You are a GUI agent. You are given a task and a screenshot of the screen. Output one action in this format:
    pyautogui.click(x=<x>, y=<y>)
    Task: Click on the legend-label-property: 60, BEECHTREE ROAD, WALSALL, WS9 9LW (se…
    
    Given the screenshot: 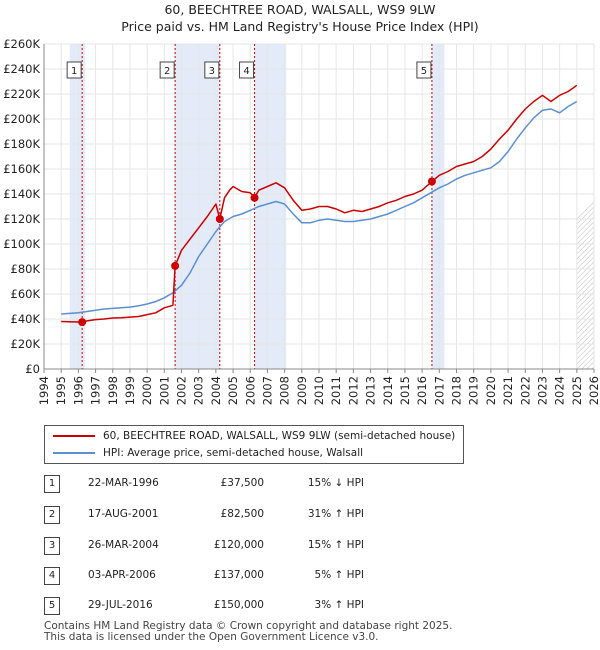 What is the action you would take?
    pyautogui.click(x=279, y=436)
    